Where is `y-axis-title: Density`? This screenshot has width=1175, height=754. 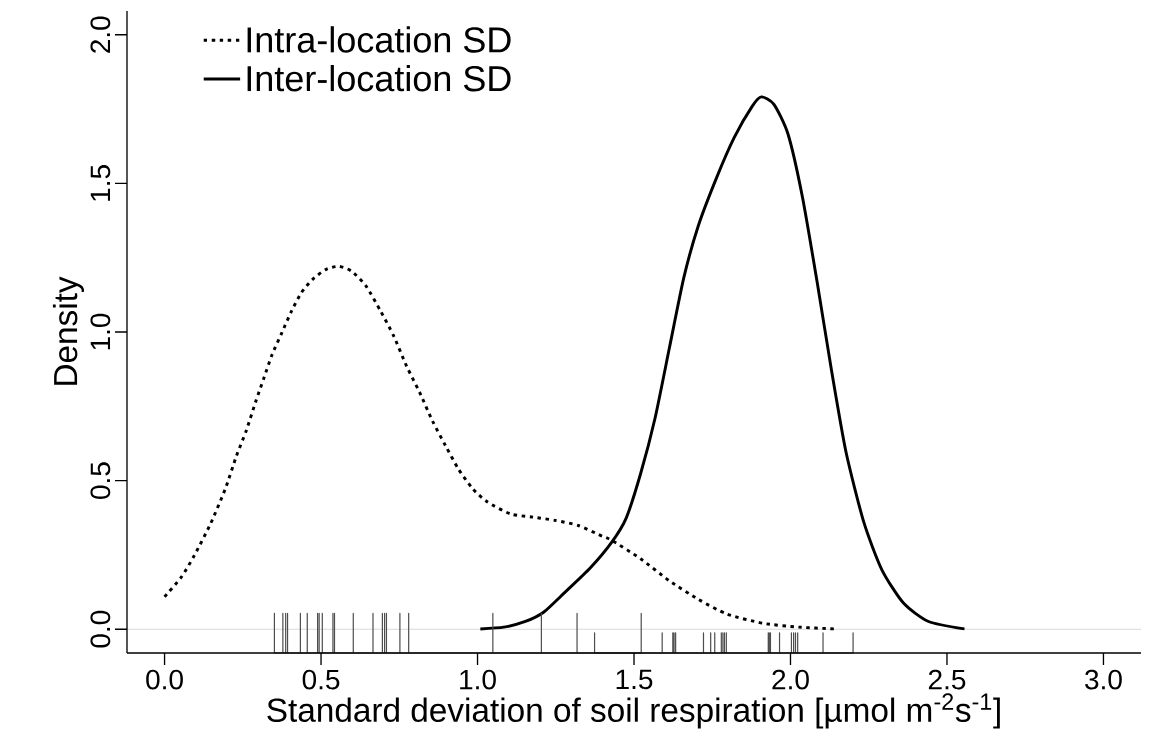 y-axis-title: Density is located at coordinates (68, 330).